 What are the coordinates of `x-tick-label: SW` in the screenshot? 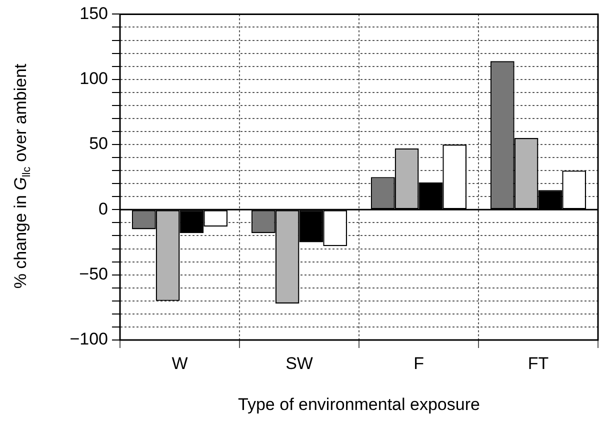 It's located at (299, 363).